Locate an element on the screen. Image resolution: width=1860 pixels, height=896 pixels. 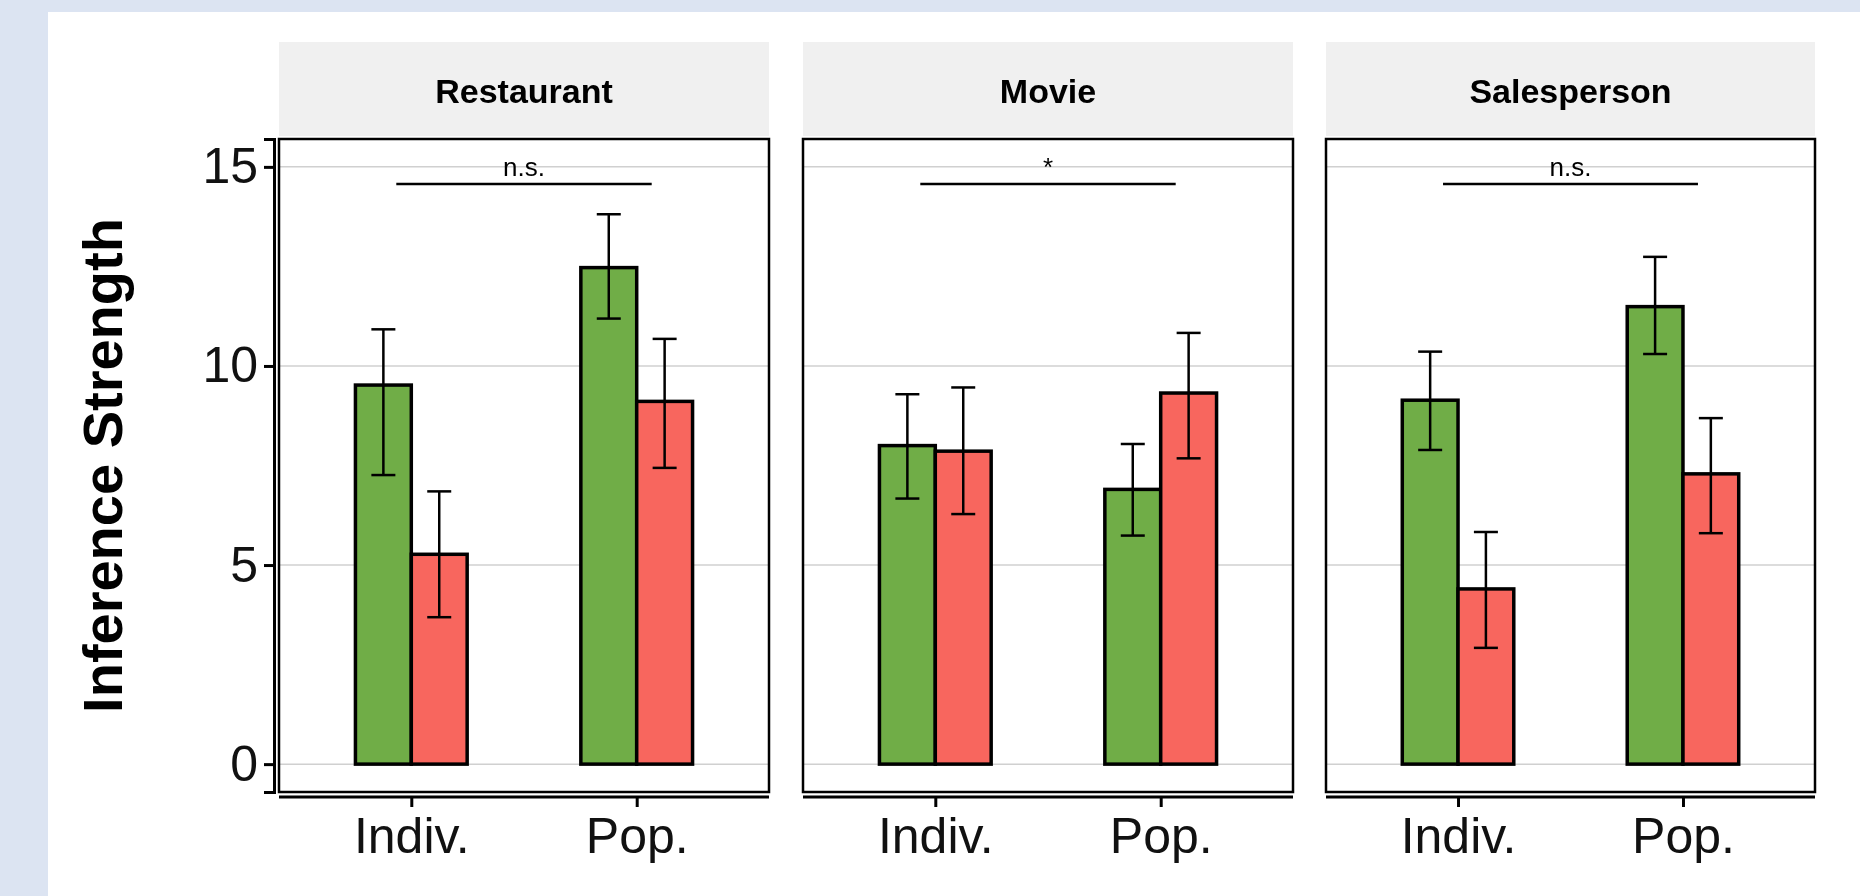
y-tick-label: 15 is located at coordinates (230, 166).